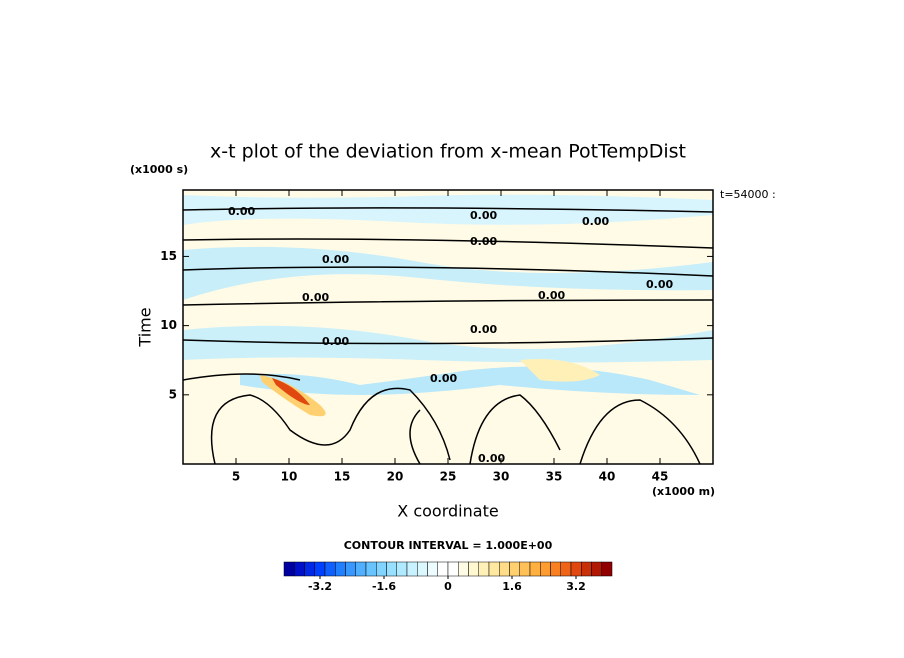  Describe the element at coordinates (395, 477) in the screenshot. I see `x-tick-label: 20` at that location.